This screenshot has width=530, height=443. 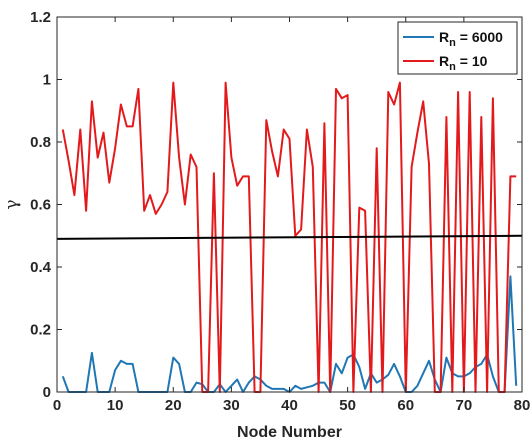 I want to click on y-tick-label: 0.2, so click(x=40, y=330).